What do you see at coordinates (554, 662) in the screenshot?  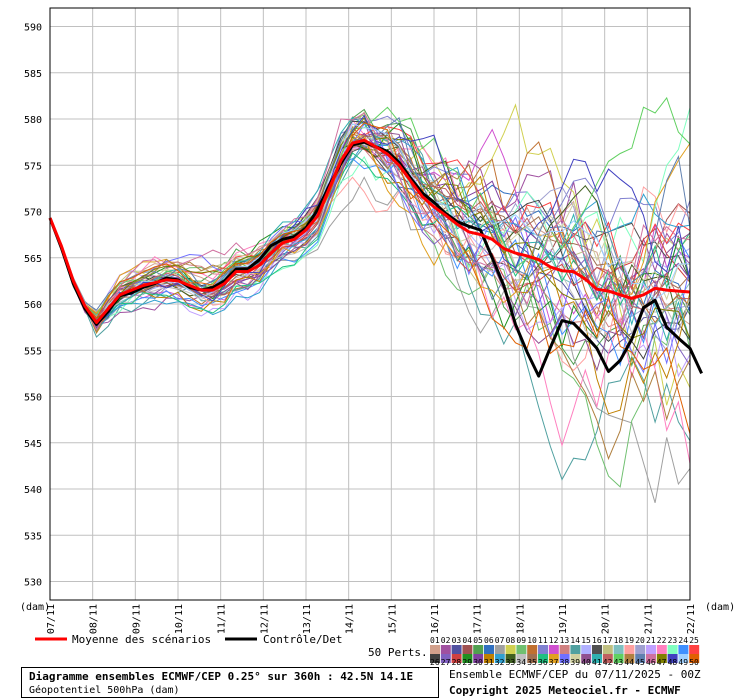 I see `legend-pert-number: 37` at bounding box center [554, 662].